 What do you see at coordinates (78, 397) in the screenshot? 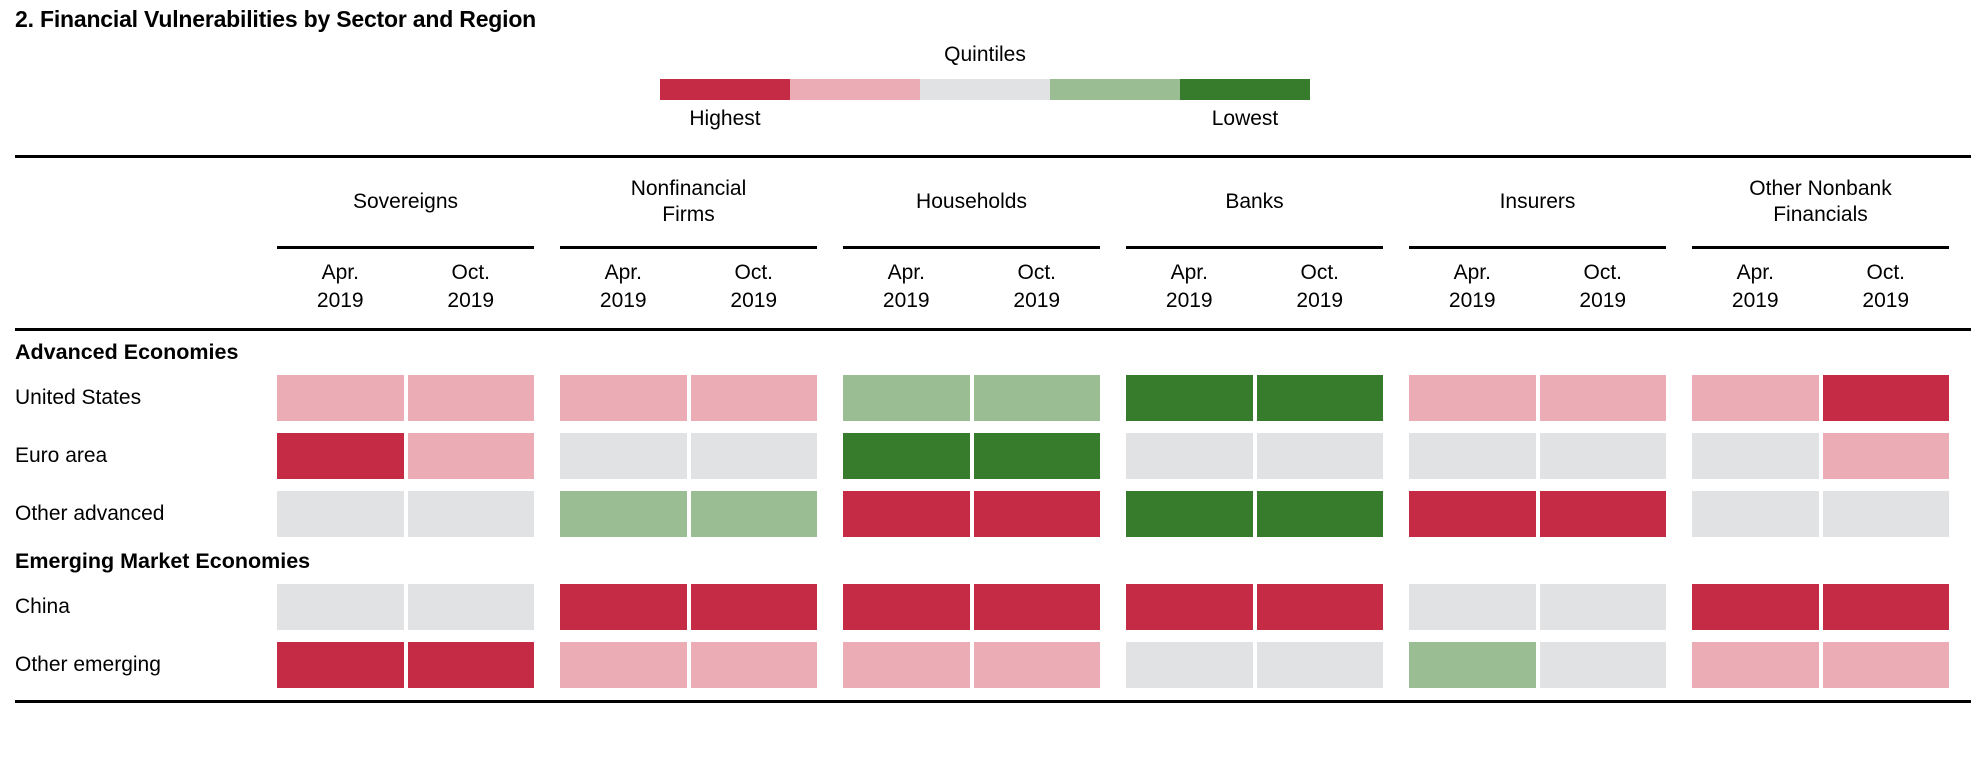
I see `row-label-united-states: United States` at bounding box center [78, 397].